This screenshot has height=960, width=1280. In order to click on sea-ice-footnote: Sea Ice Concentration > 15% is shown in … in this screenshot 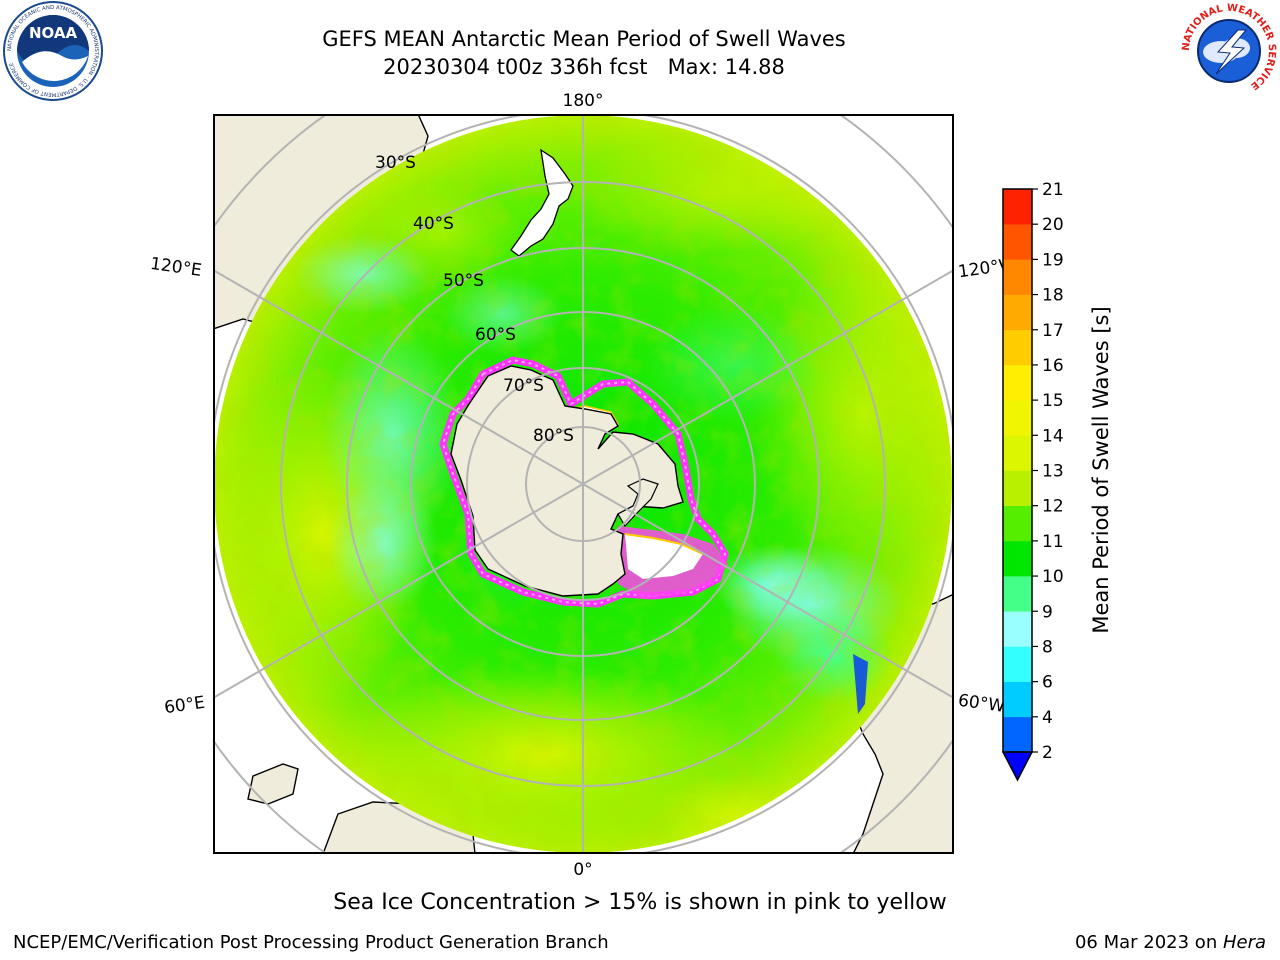, I will do `click(640, 902)`.